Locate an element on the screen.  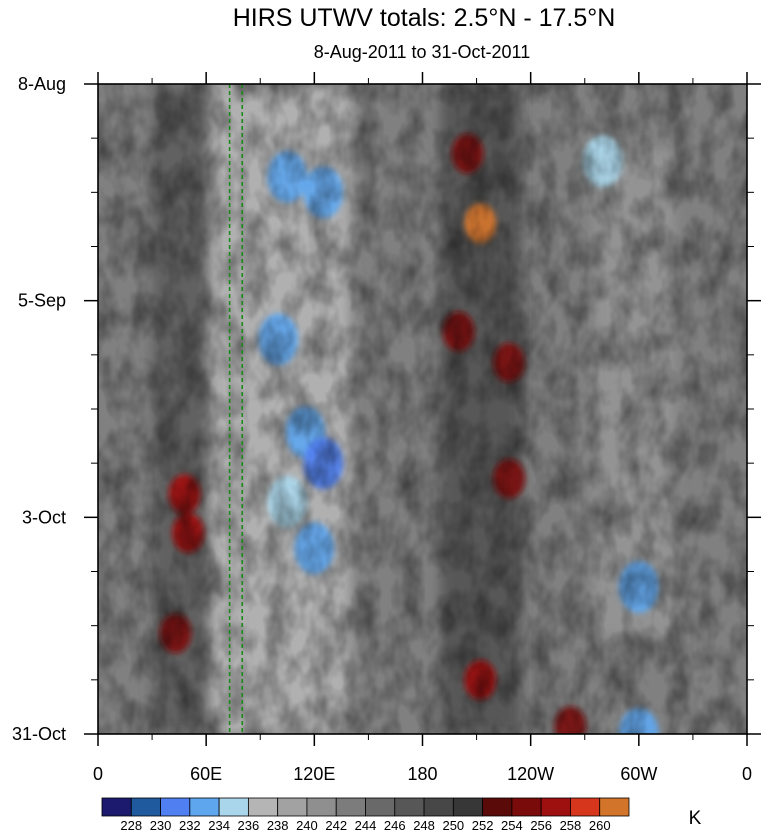
y-tick-label: 31-Oct is located at coordinates (39, 734).